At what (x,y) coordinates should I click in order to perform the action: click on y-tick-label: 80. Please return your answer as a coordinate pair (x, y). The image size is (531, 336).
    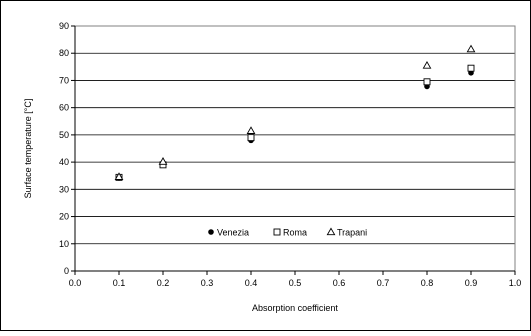
    Looking at the image, I should click on (64, 53).